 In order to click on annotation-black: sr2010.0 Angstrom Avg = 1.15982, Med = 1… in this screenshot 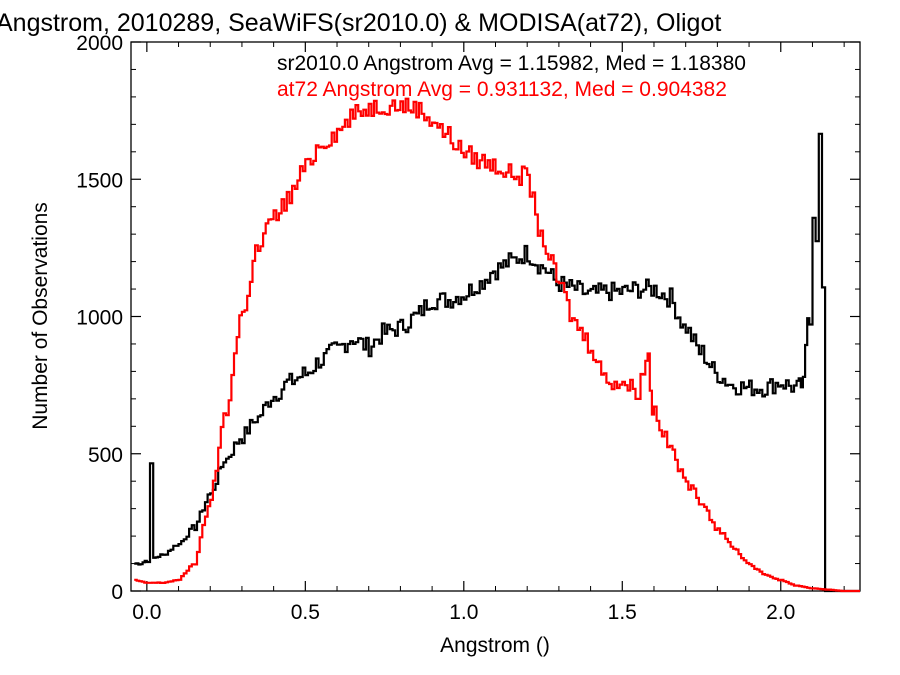, I will do `click(511, 63)`.